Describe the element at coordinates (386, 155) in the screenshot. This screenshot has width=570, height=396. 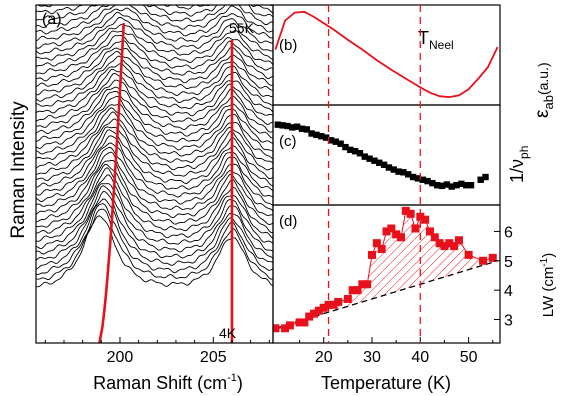
I see `panel-c-frame` at that location.